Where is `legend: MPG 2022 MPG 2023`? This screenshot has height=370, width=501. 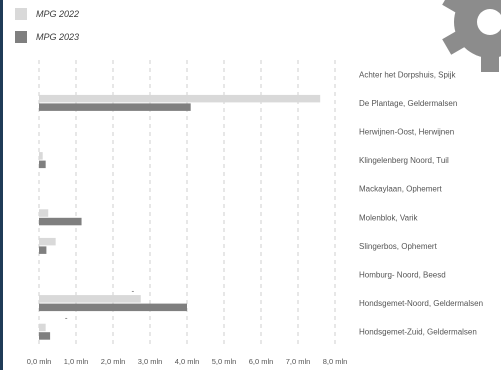
legend: MPG 2022 MPG 2023 is located at coordinates (47, 25).